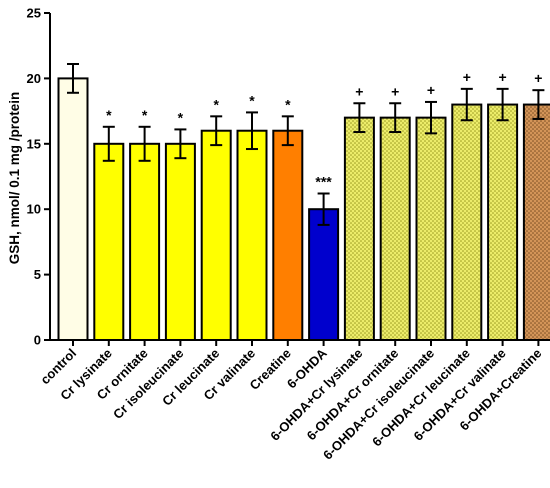  Describe the element at coordinates (37, 274) in the screenshot. I see `y-tick-label: 5` at that location.